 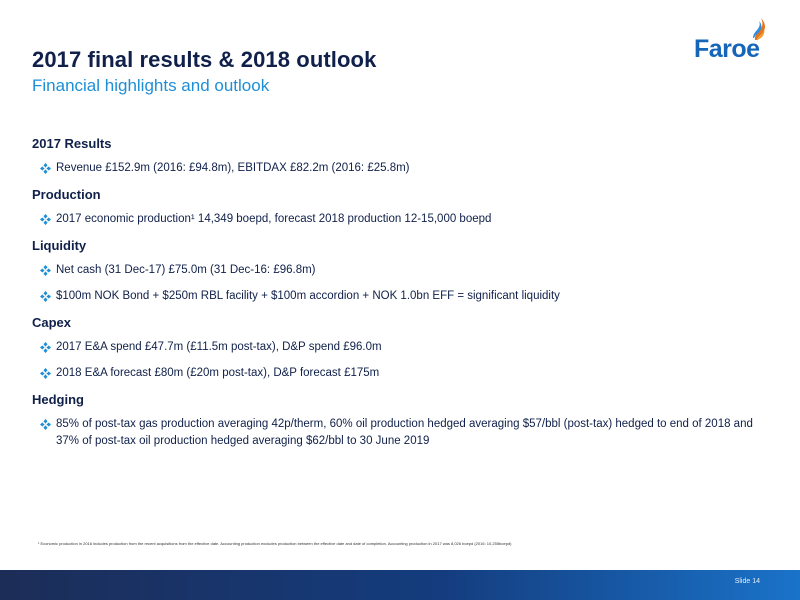 I want to click on page-title: 2017 final results & 2018 outlook, so click(x=204, y=59).